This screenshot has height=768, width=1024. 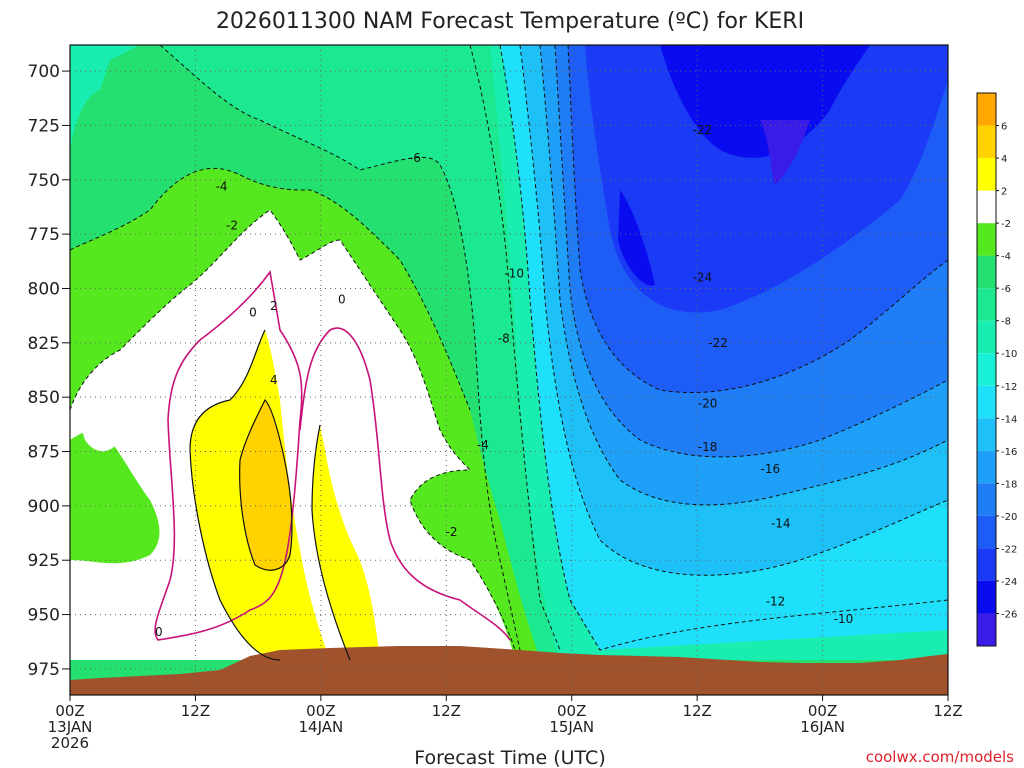 What do you see at coordinates (104, 410) in the screenshot?
I see `band-minus2-plus2-notch` at bounding box center [104, 410].